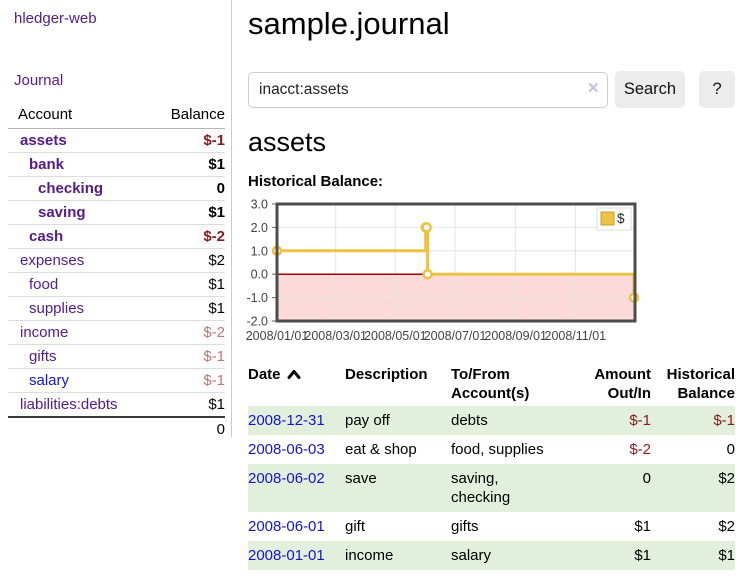 The height and width of the screenshot is (582, 742). What do you see at coordinates (622, 384) in the screenshot?
I see `register-col-amount: Amount Out/In` at bounding box center [622, 384].